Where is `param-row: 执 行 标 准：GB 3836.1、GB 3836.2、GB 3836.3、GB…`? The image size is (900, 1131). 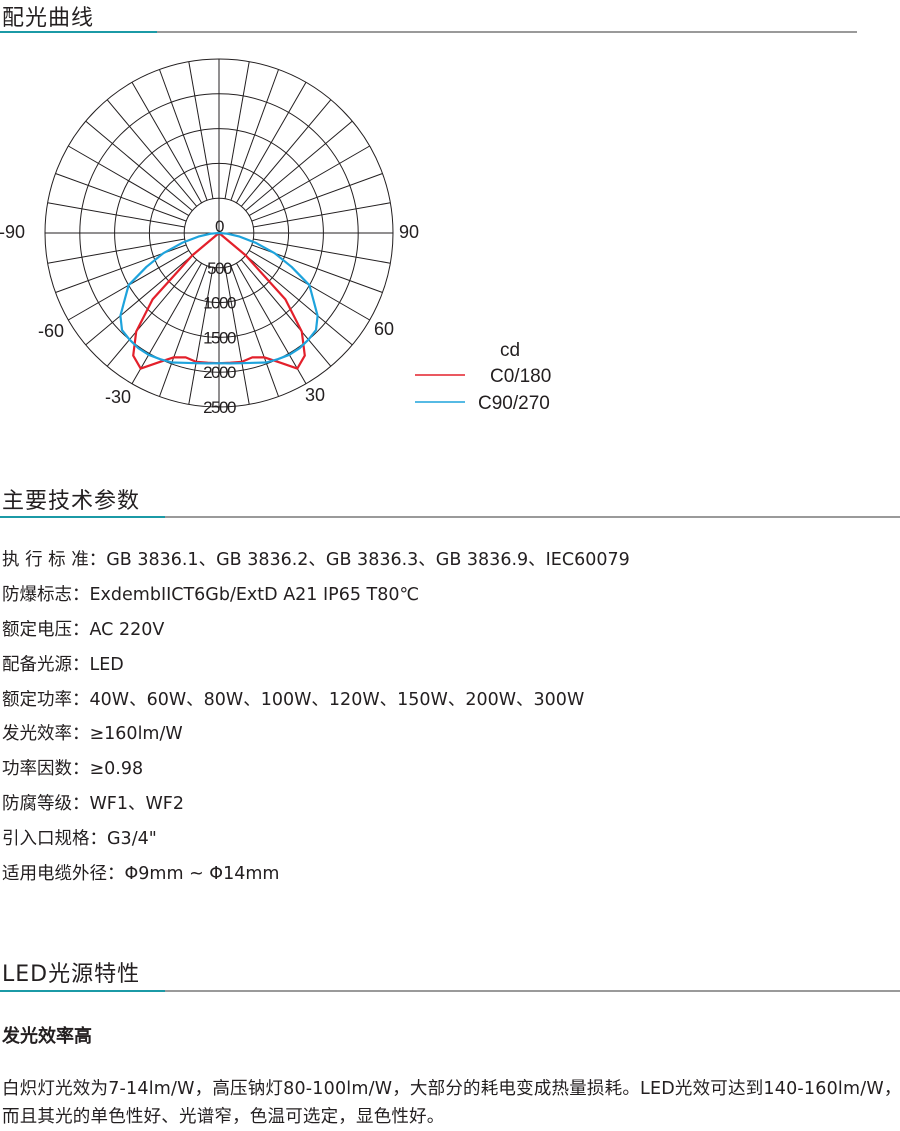 param-row: 执 行 标 准：GB 3836.1、GB 3836.2、GB 3836.3、GB… is located at coordinates (316, 562).